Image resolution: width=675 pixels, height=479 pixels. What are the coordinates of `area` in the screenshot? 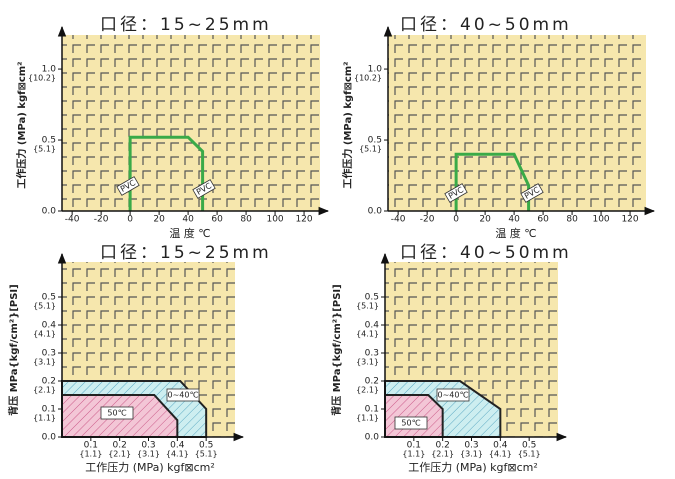 It's located at (414, 416).